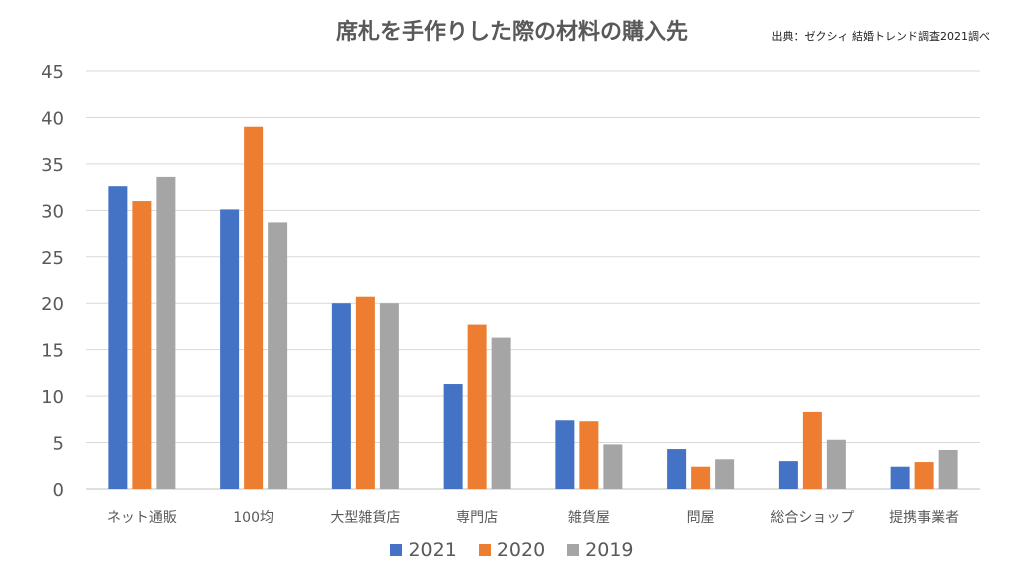  I want to click on x-category-label: 大型雑貨店, so click(365, 517).